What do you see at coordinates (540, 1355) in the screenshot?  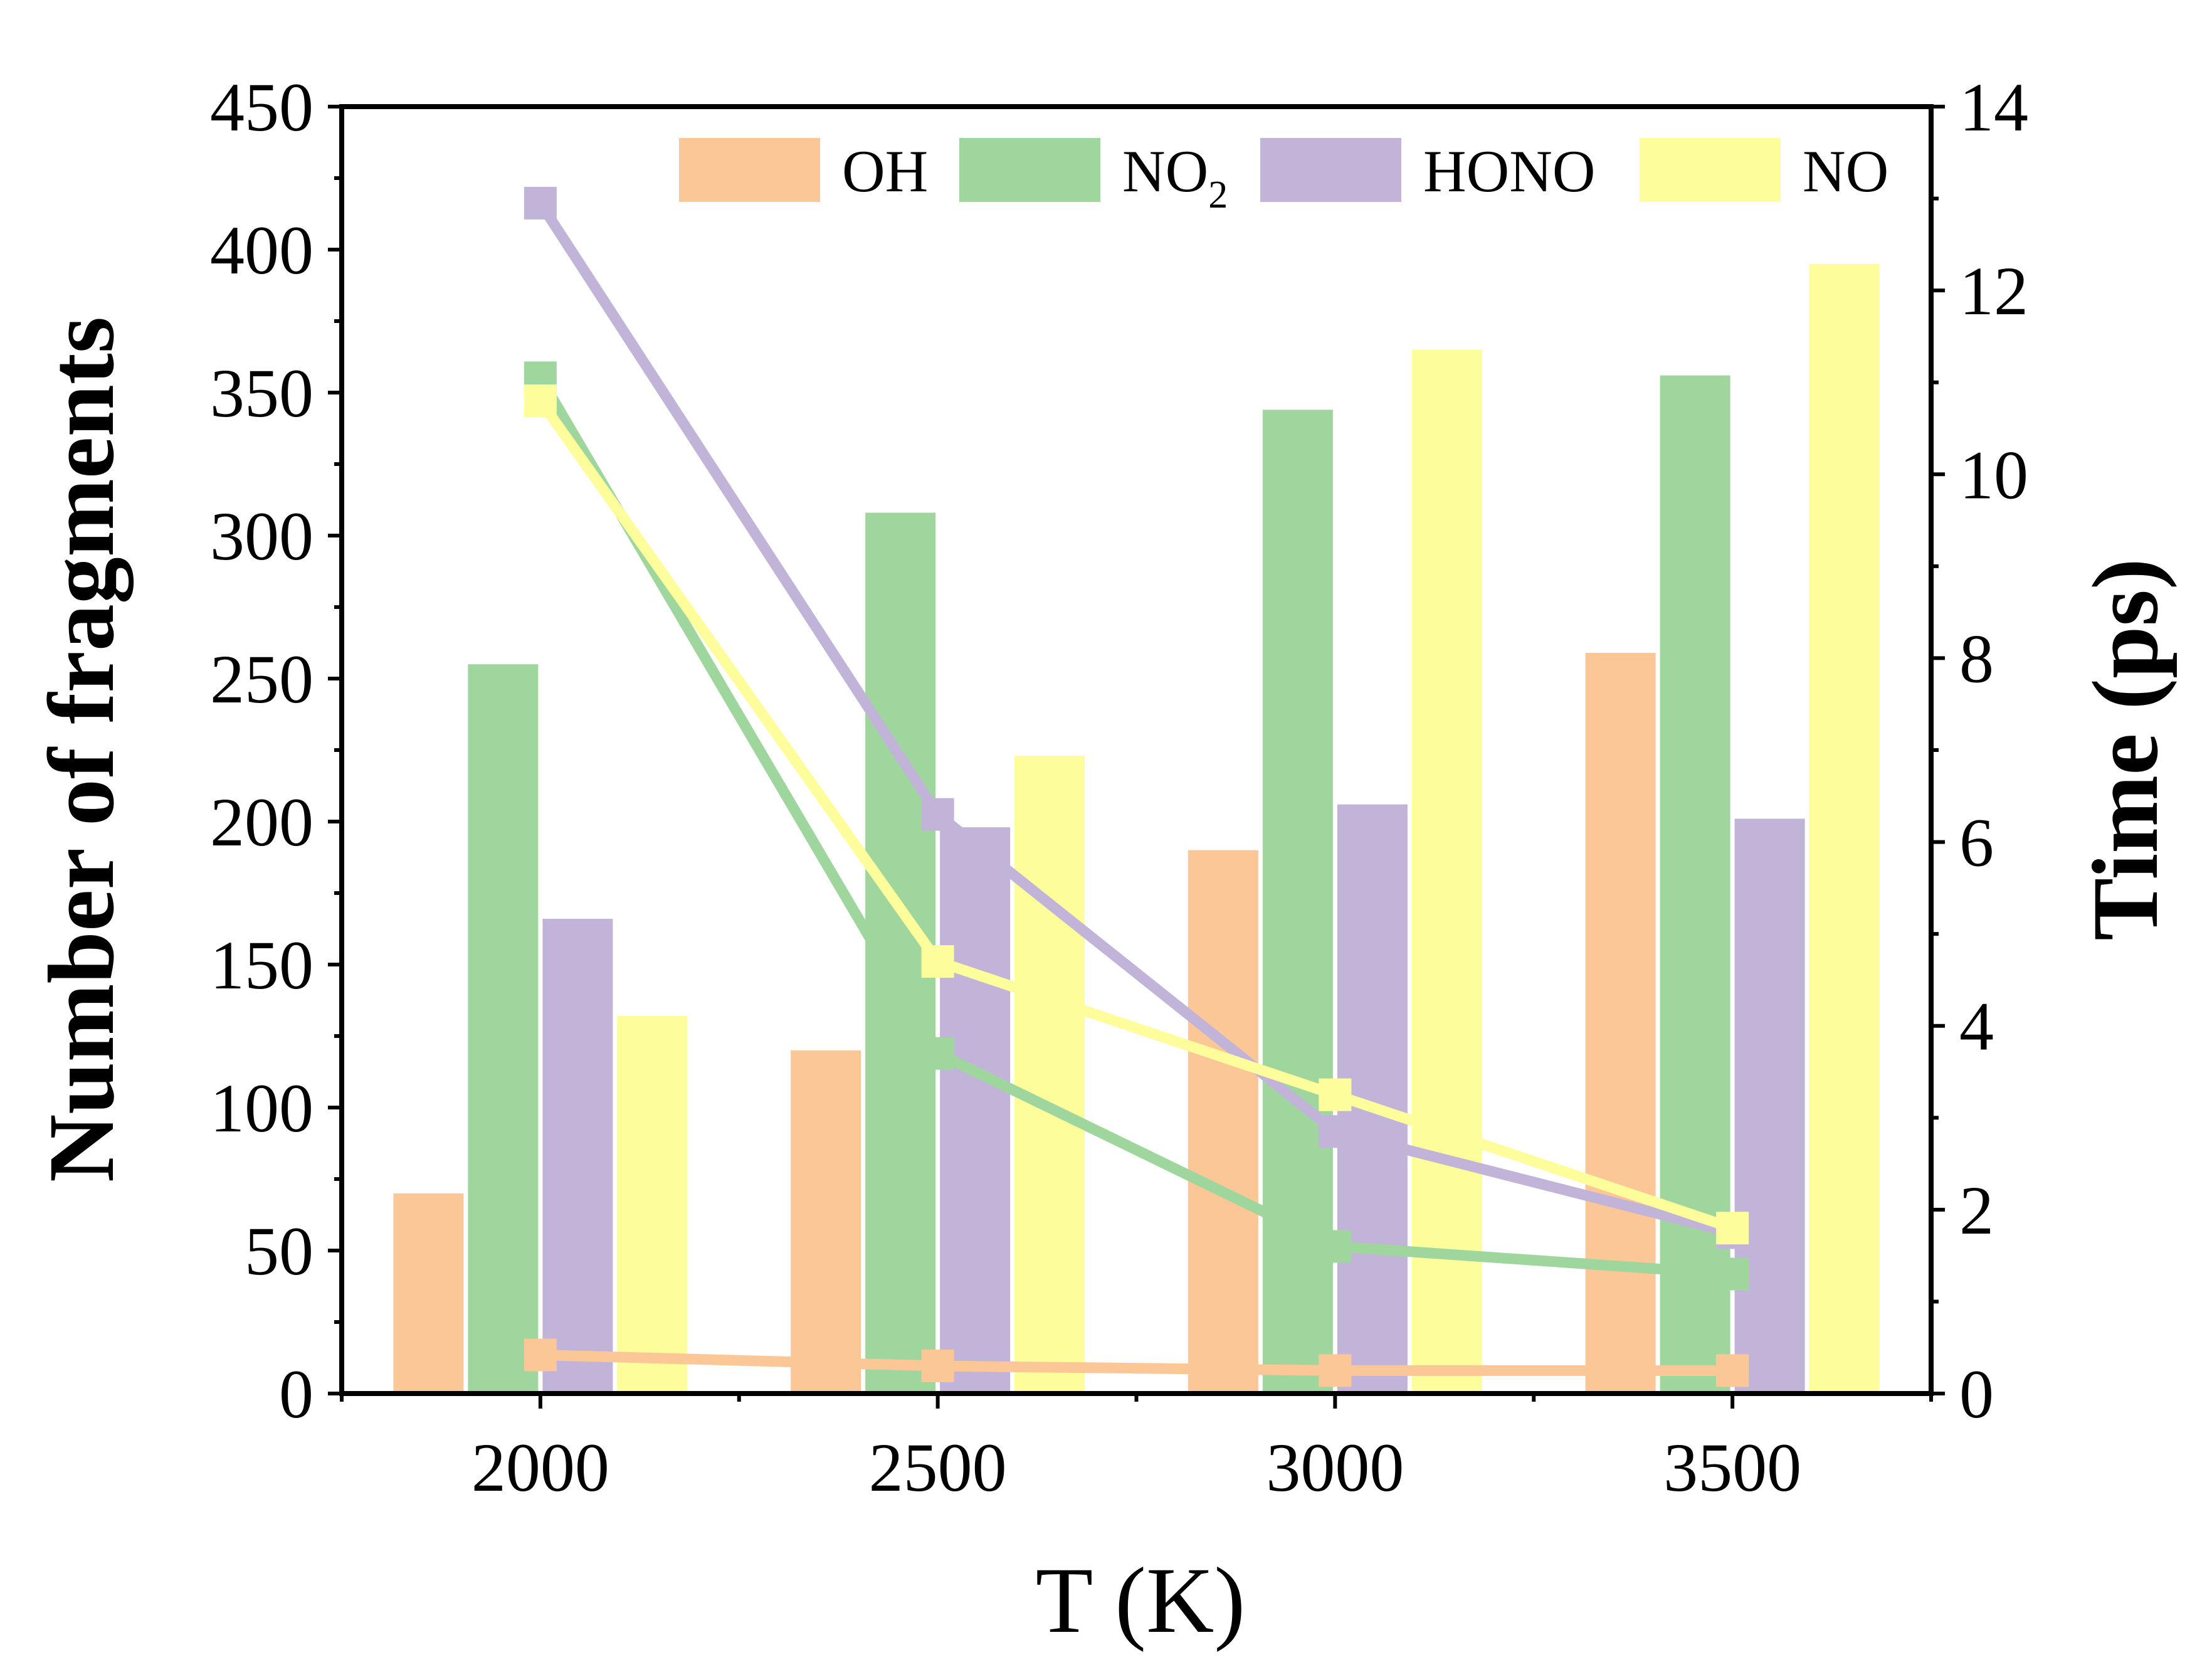 I see `marker-oh-2000` at bounding box center [540, 1355].